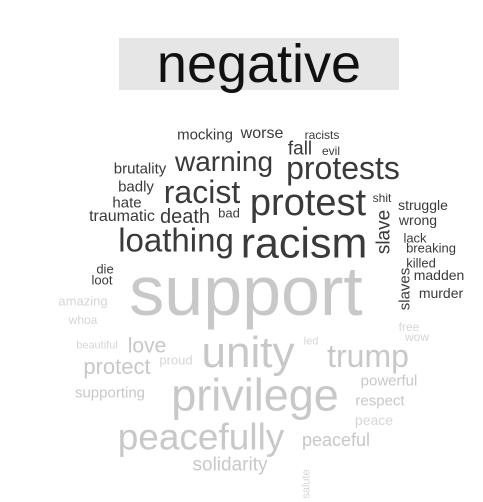  Describe the element at coordinates (140, 169) in the screenshot. I see `word-brutality: brutality` at that location.